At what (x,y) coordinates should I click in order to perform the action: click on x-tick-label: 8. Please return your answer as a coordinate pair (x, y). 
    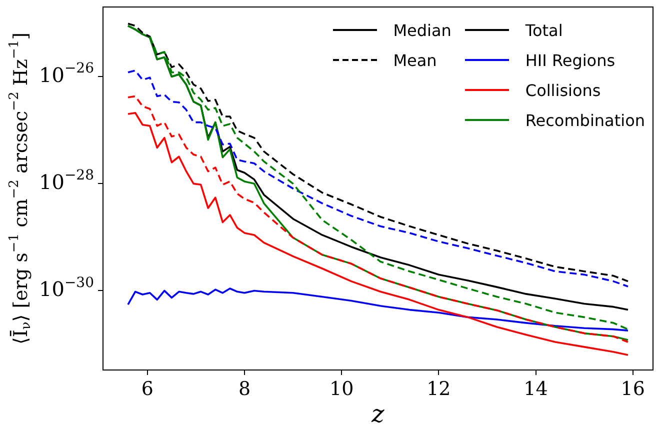
    Looking at the image, I should click on (244, 389).